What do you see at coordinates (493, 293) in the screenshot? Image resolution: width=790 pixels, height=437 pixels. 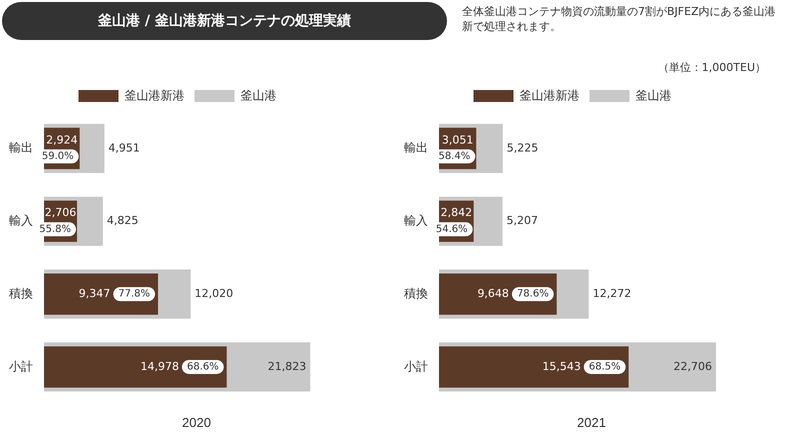 I see `data-label: 9,648` at bounding box center [493, 293].